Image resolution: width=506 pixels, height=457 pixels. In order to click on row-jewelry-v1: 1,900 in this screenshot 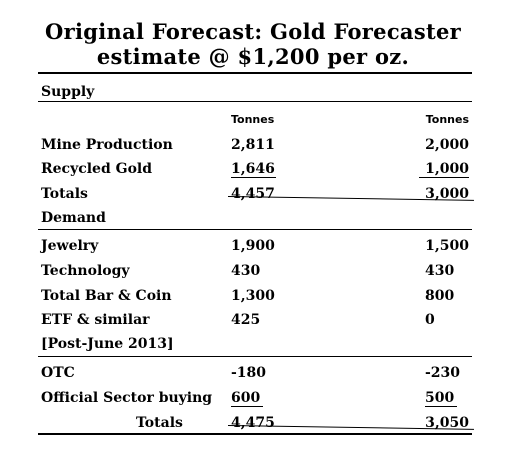, I will do `click(253, 246)`.